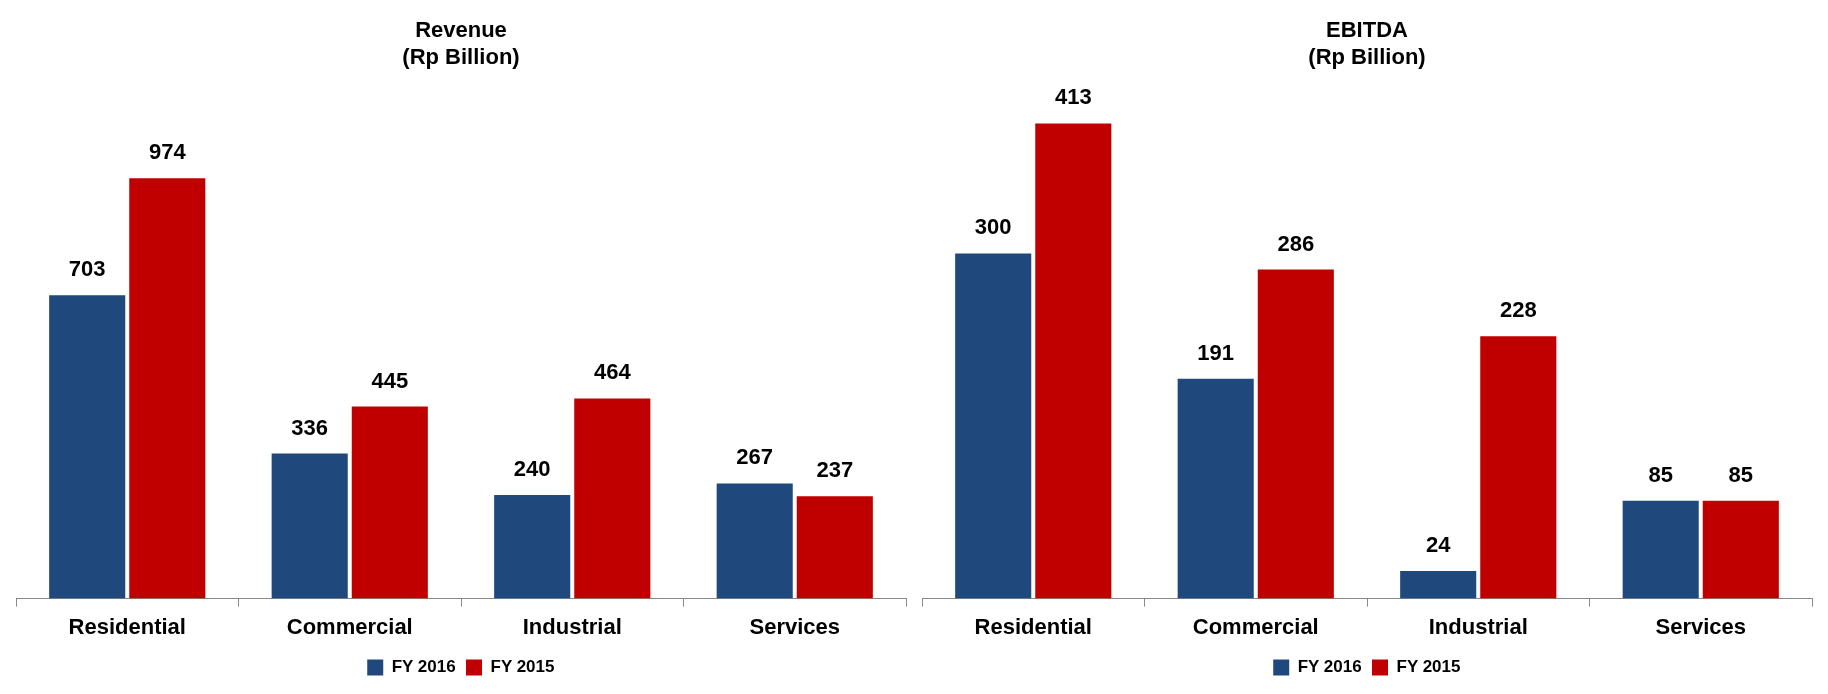 The width and height of the screenshot is (1828, 694). I want to click on data-label: 267, so click(755, 457).